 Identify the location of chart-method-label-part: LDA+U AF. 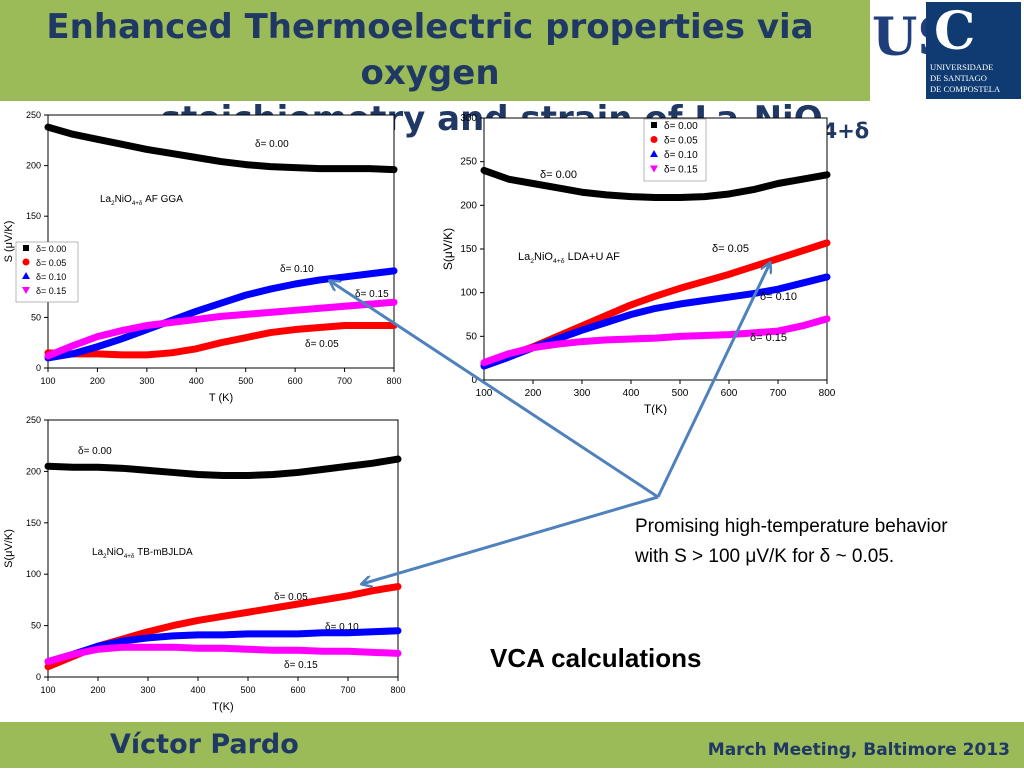
(593, 257).